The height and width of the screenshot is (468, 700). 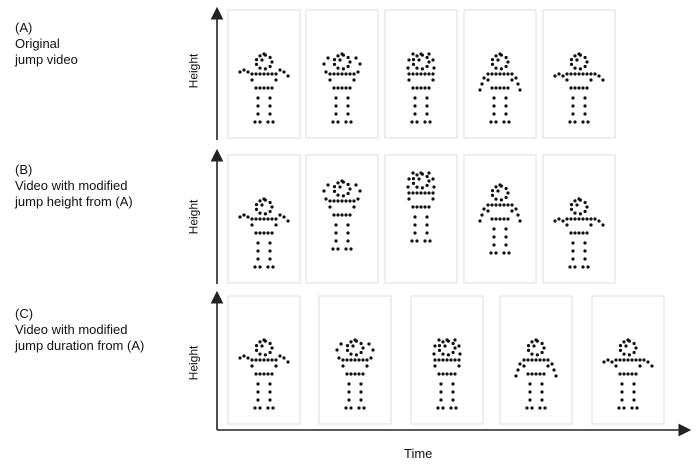 What do you see at coordinates (46, 44) in the screenshot?
I see `row-a-caption: (A) Original jump video` at bounding box center [46, 44].